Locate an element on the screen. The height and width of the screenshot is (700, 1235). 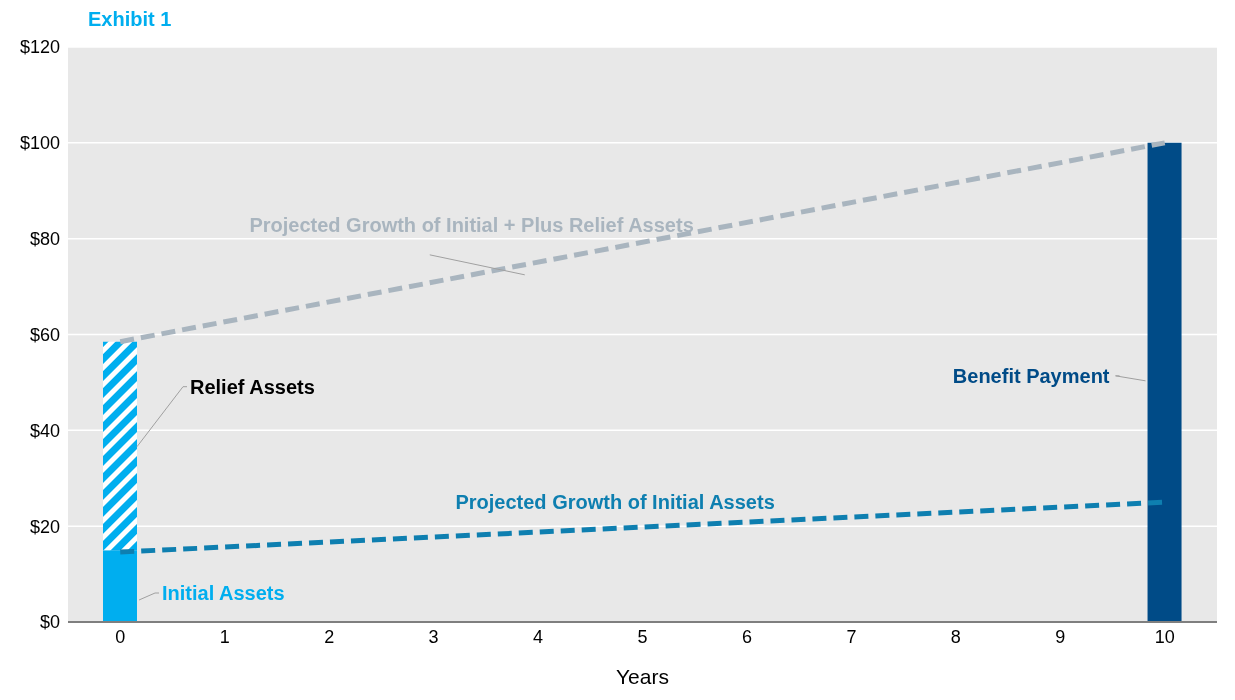
y-tick-label: $100 is located at coordinates (39, 143).